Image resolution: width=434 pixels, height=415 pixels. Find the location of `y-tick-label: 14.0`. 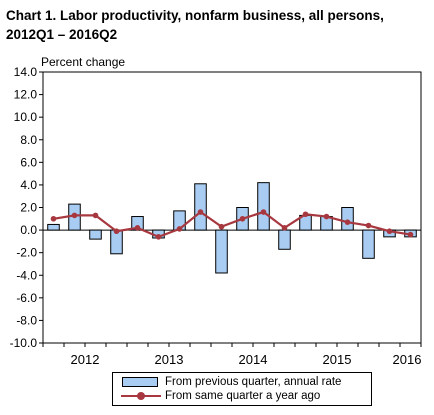

y-tick-label: 14.0 is located at coordinates (26, 72).